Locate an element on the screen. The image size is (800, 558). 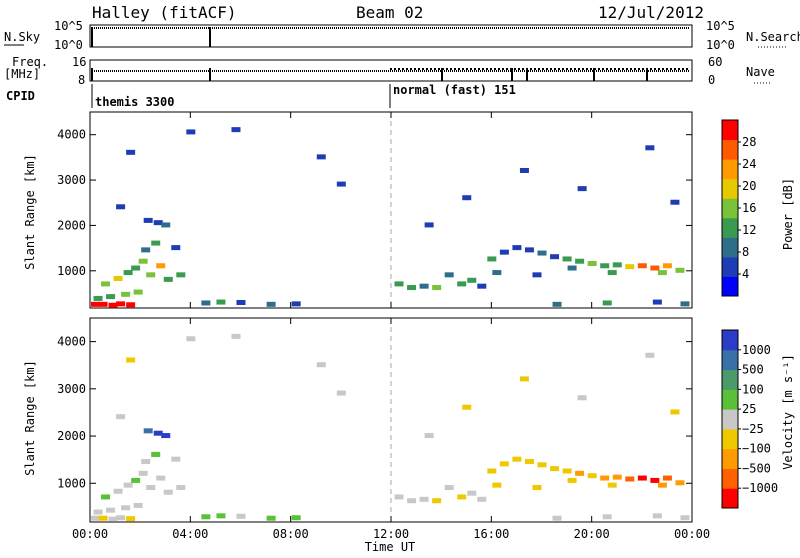
sky-left-tick-top: 10^5 is located at coordinates (68, 26).